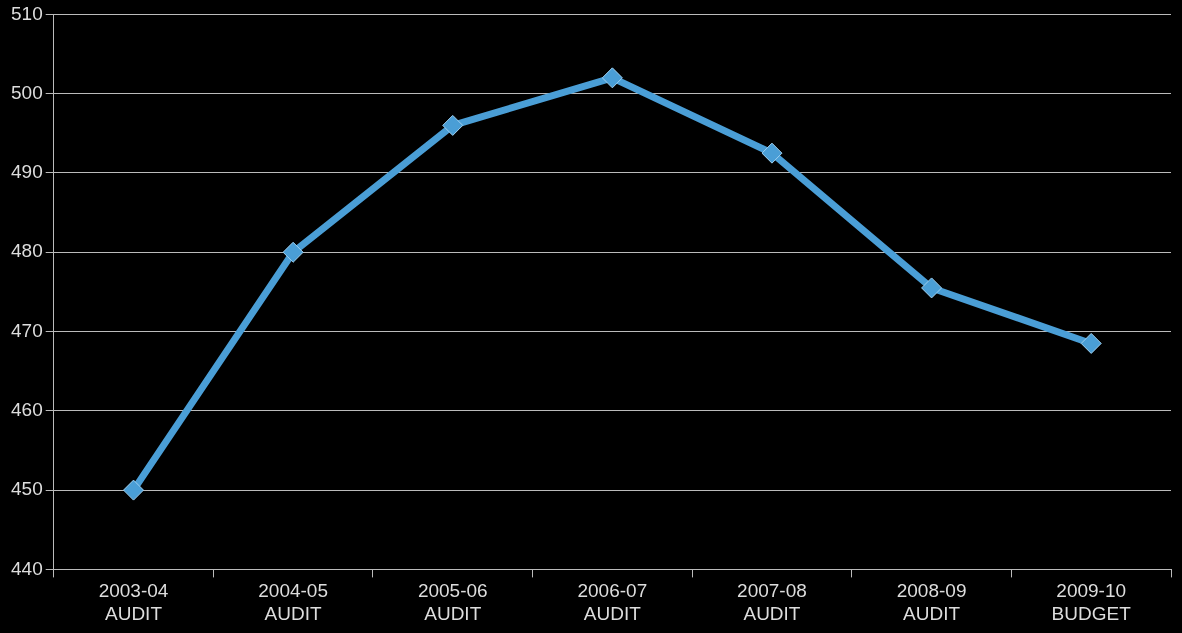  I want to click on x-tick-label: 2006-07 AUDIT, so click(612, 602).